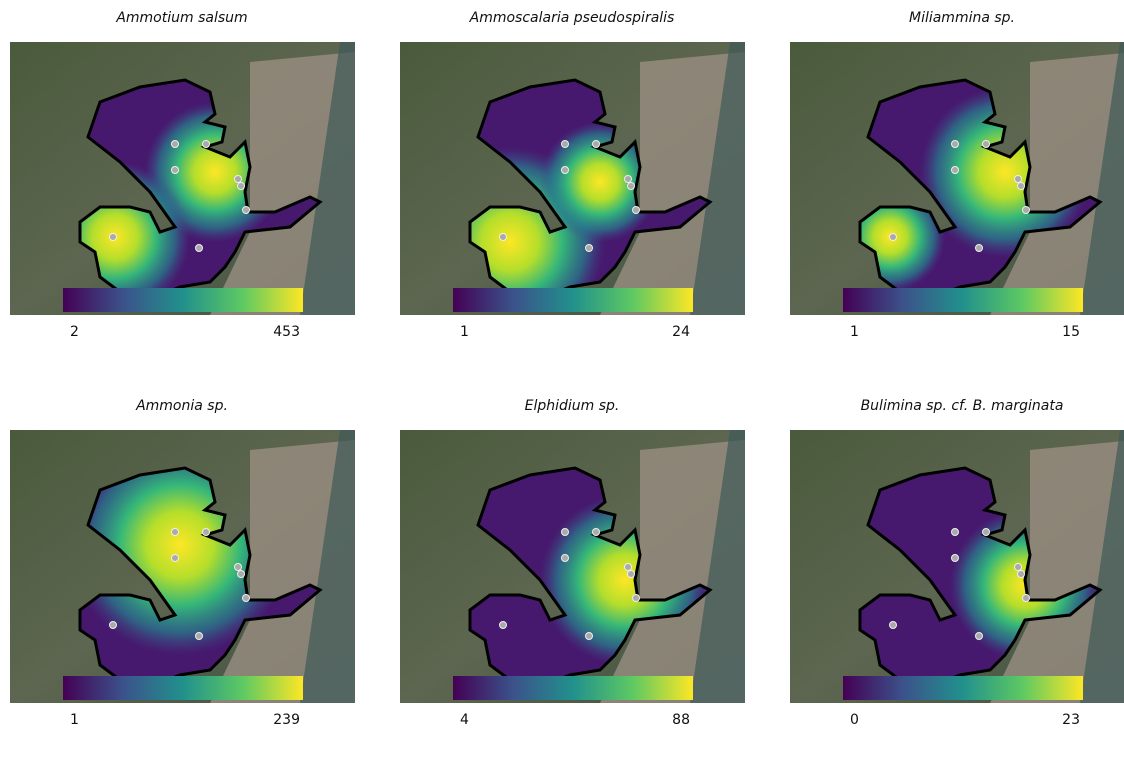  Describe the element at coordinates (962, 406) in the screenshot. I see `panel-title: Bulimina sp. cf. B. marginata` at that location.